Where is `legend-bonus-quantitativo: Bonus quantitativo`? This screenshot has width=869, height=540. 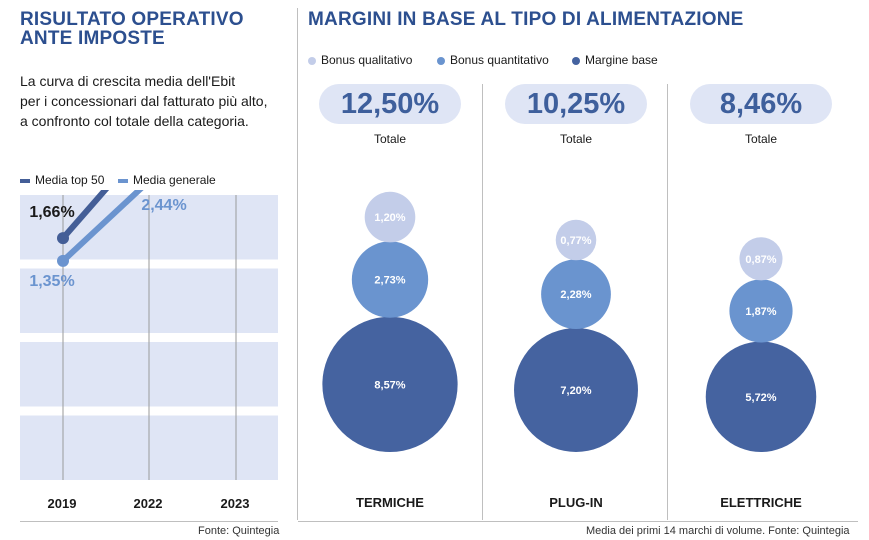 legend-bonus-quantitativo: Bonus quantitativo is located at coordinates (493, 60).